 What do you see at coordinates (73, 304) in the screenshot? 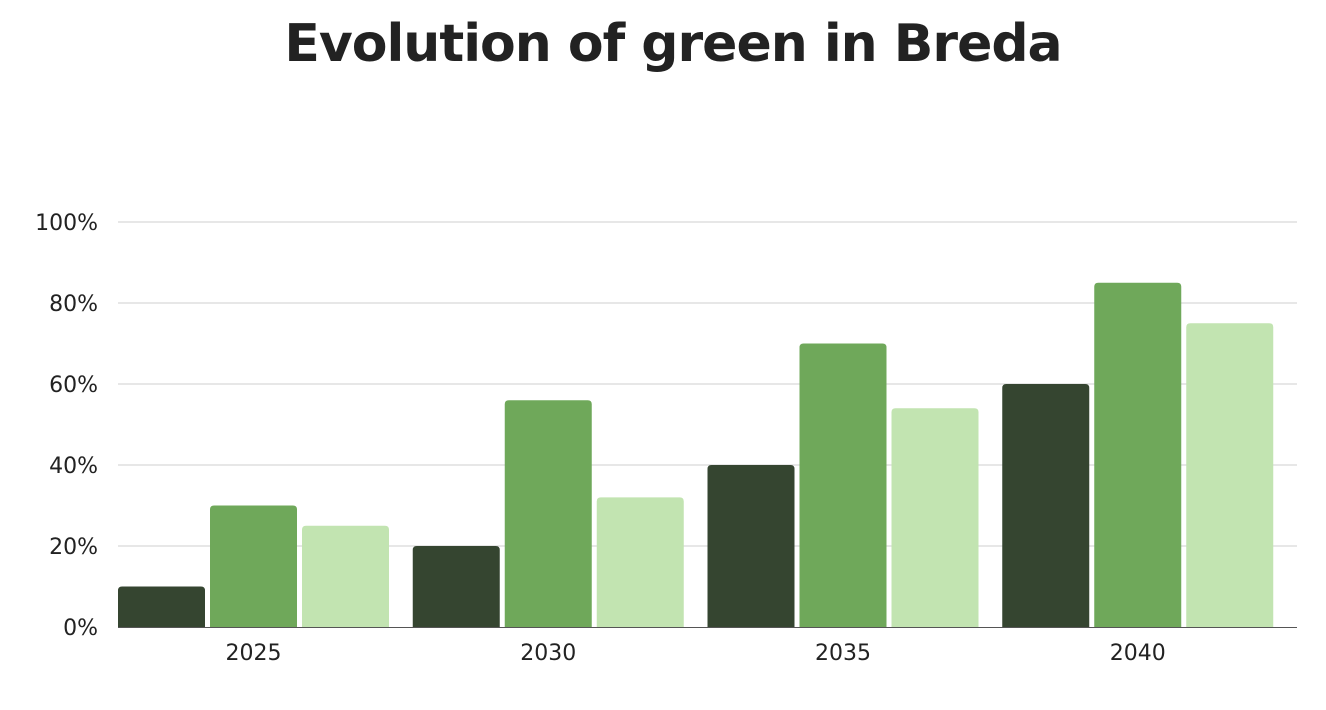
I see `y-tick-label: 80%` at bounding box center [73, 304].